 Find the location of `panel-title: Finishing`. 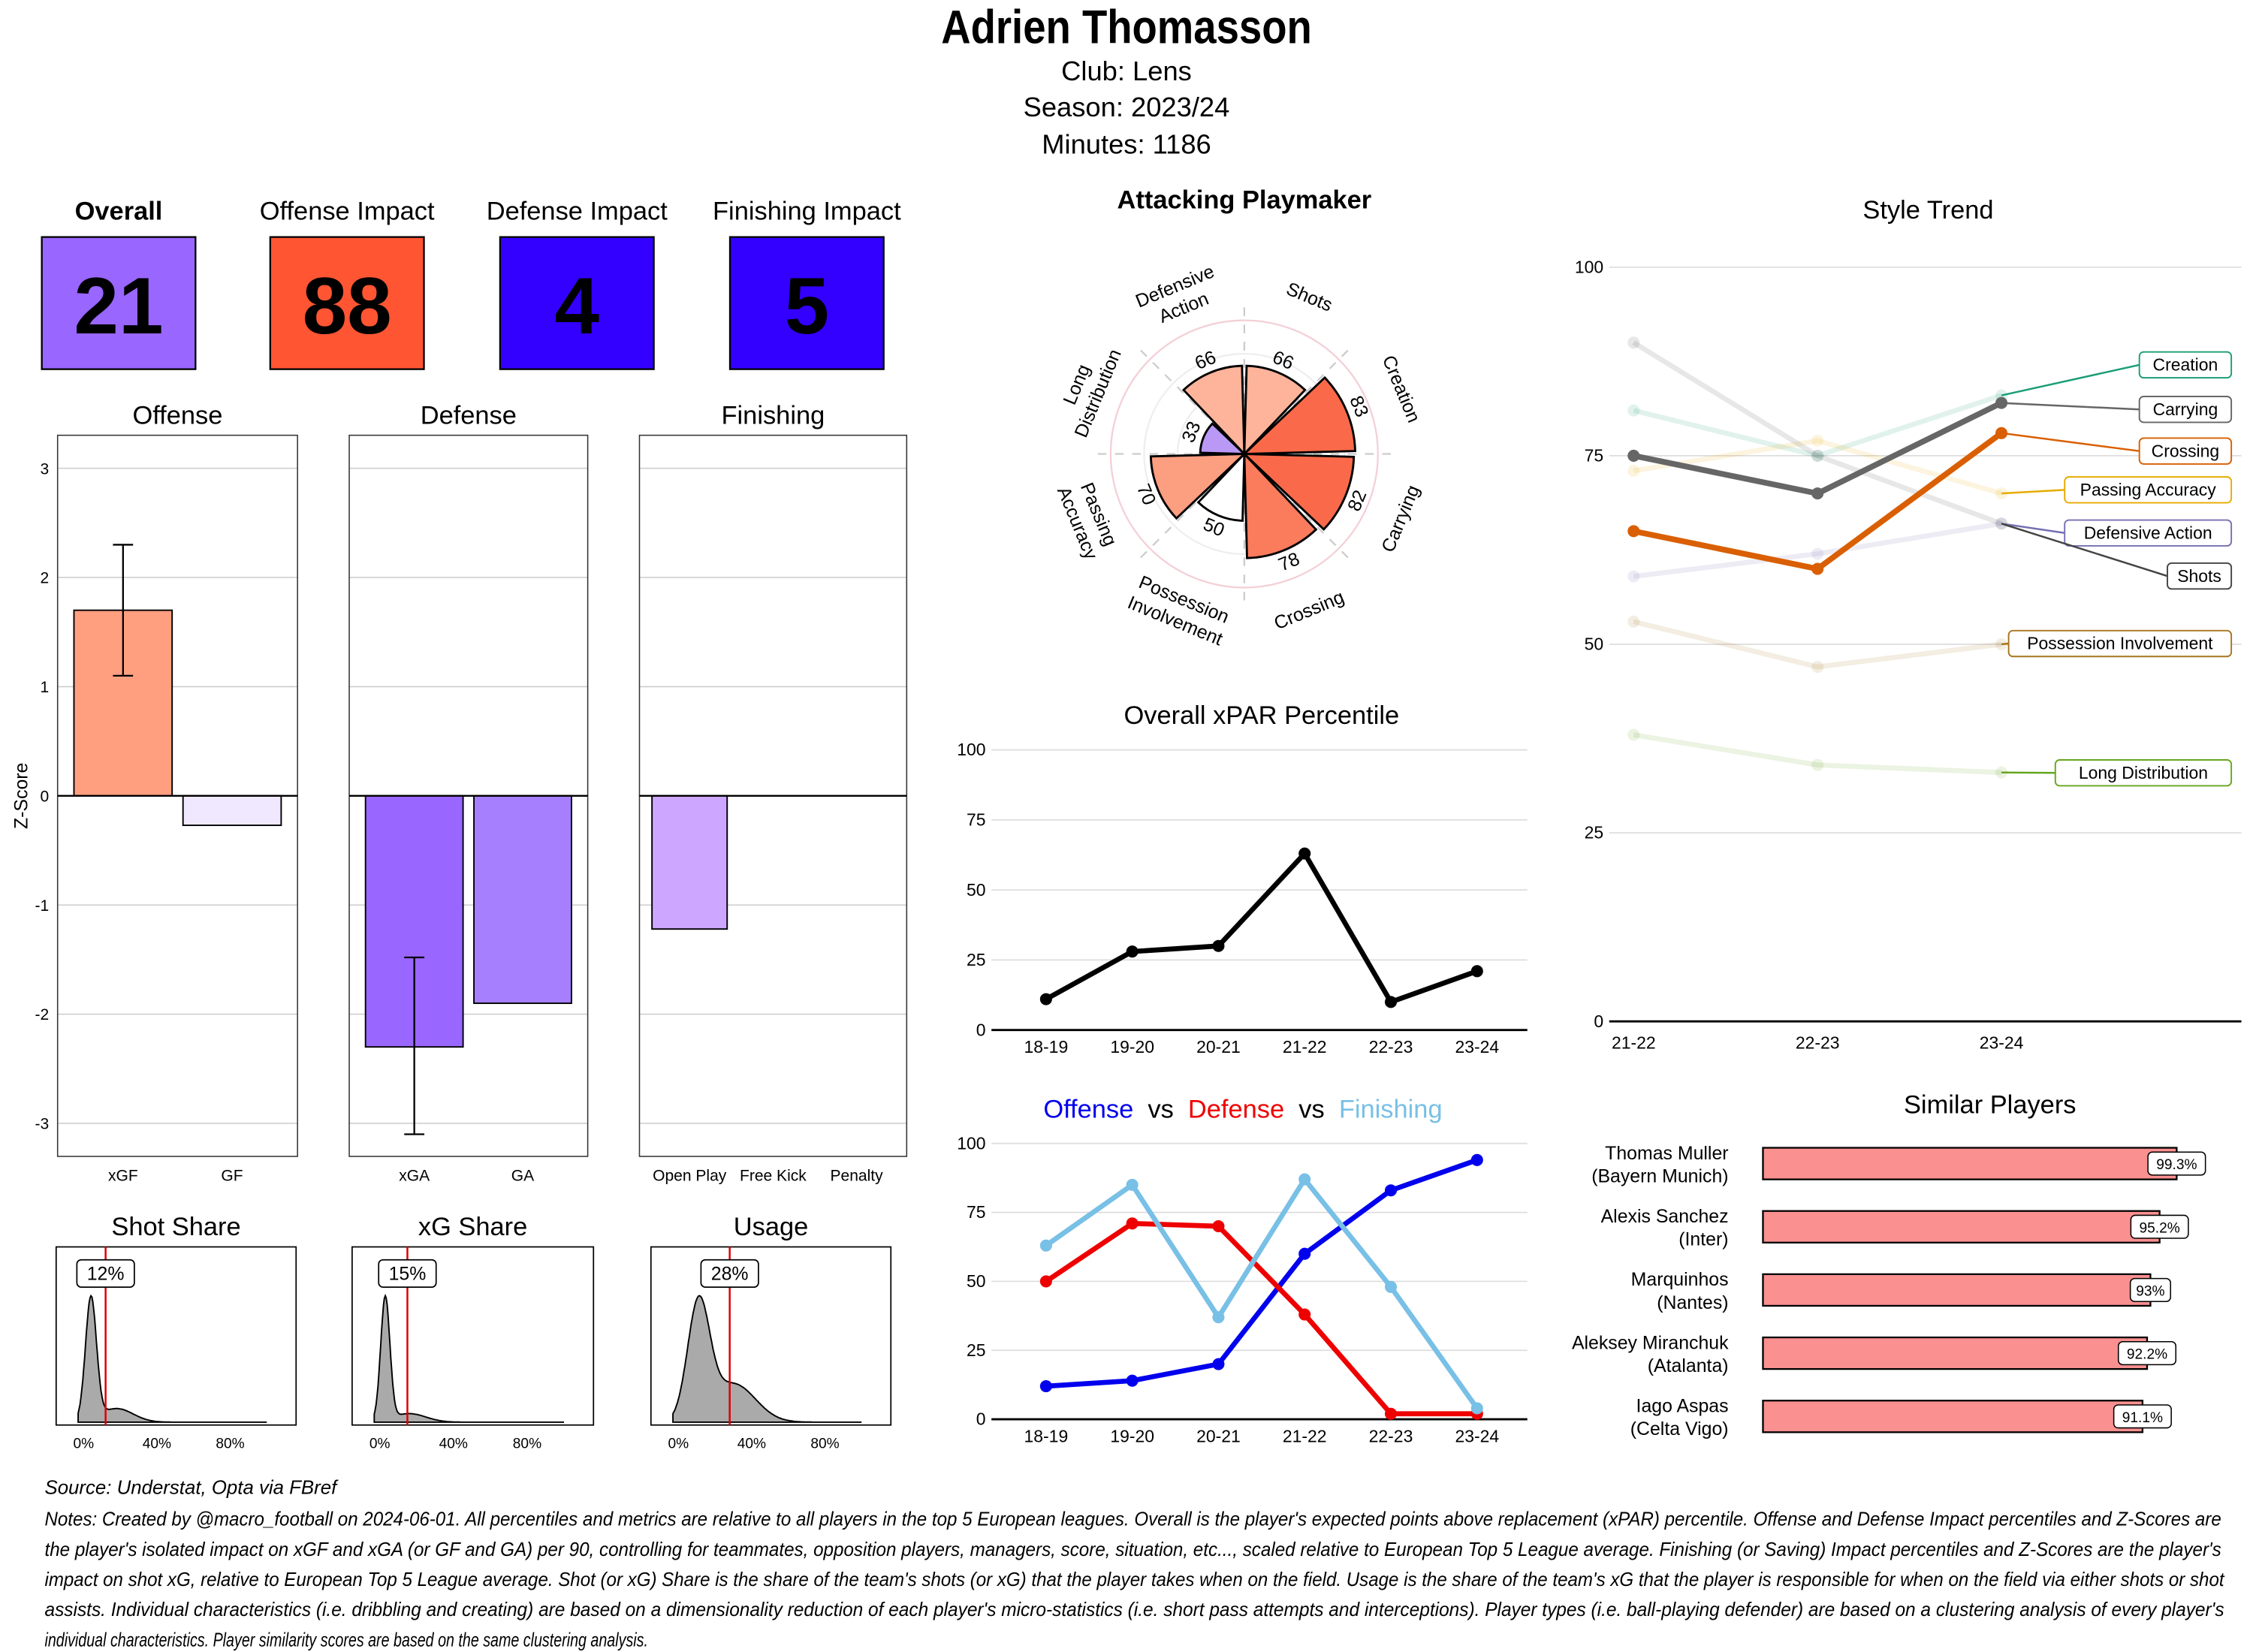

panel-title: Finishing is located at coordinates (773, 415).